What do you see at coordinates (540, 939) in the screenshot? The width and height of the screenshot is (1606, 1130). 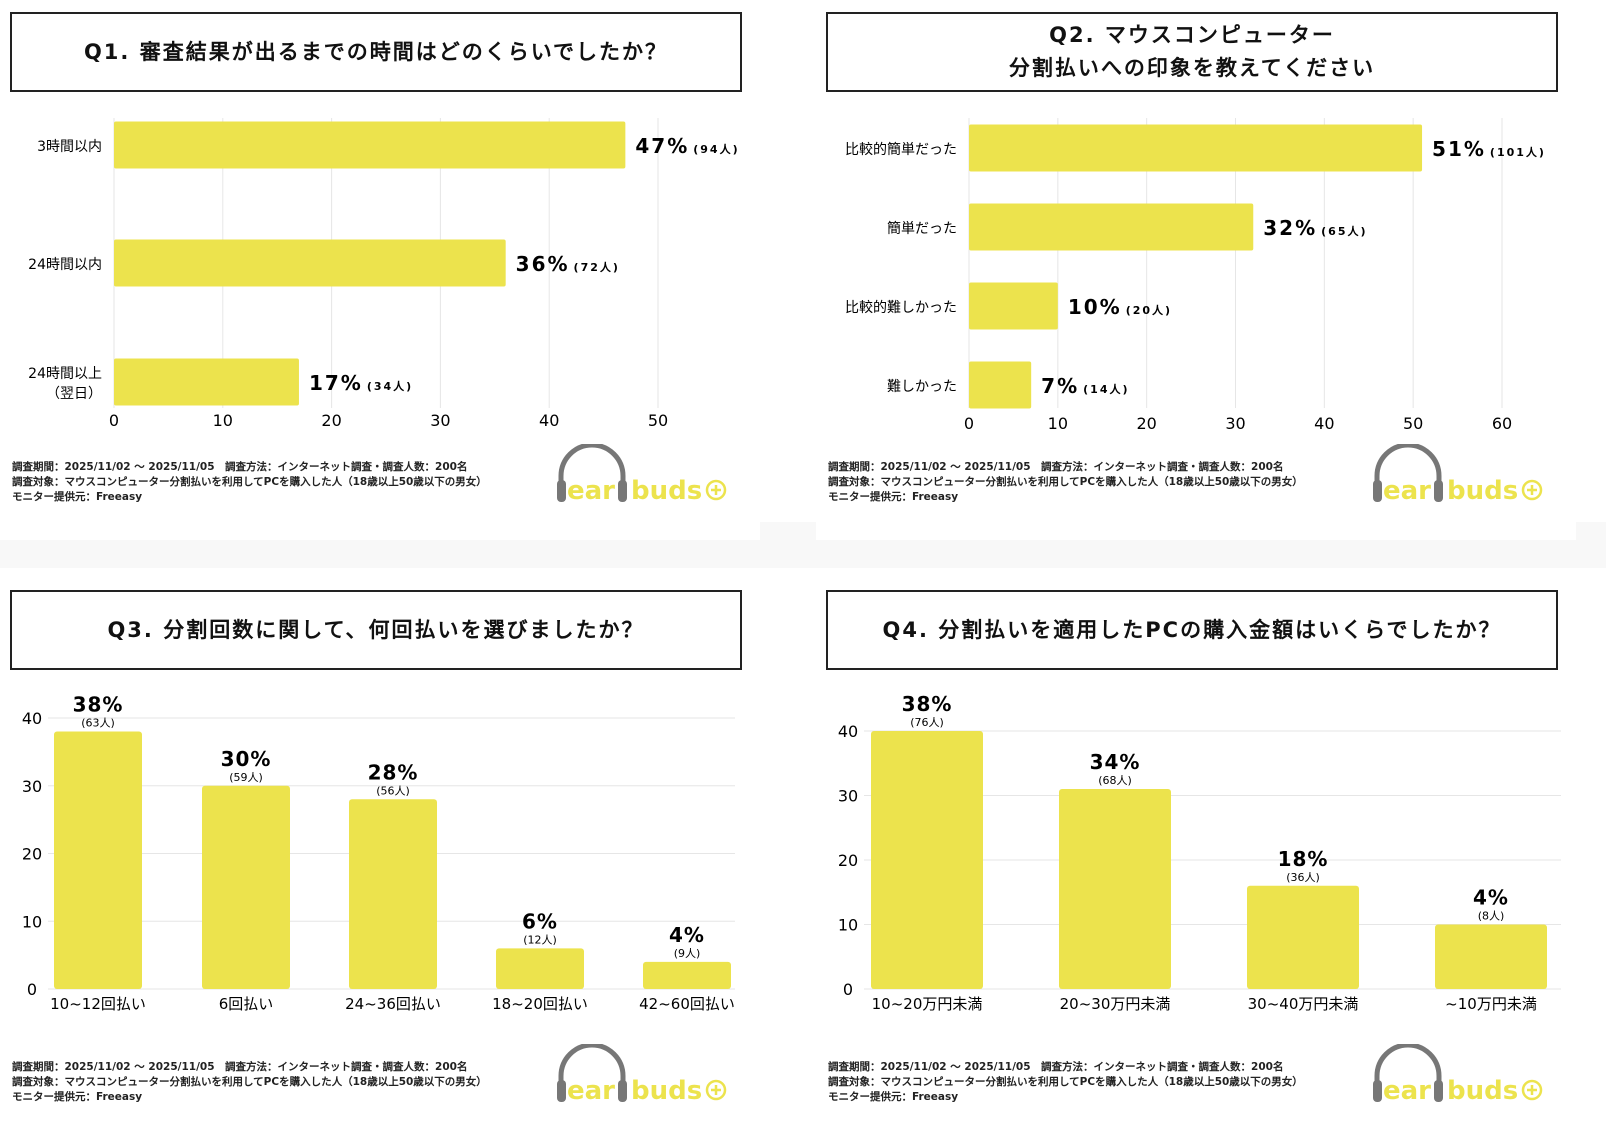 I see `count-label: (12人)` at bounding box center [540, 939].